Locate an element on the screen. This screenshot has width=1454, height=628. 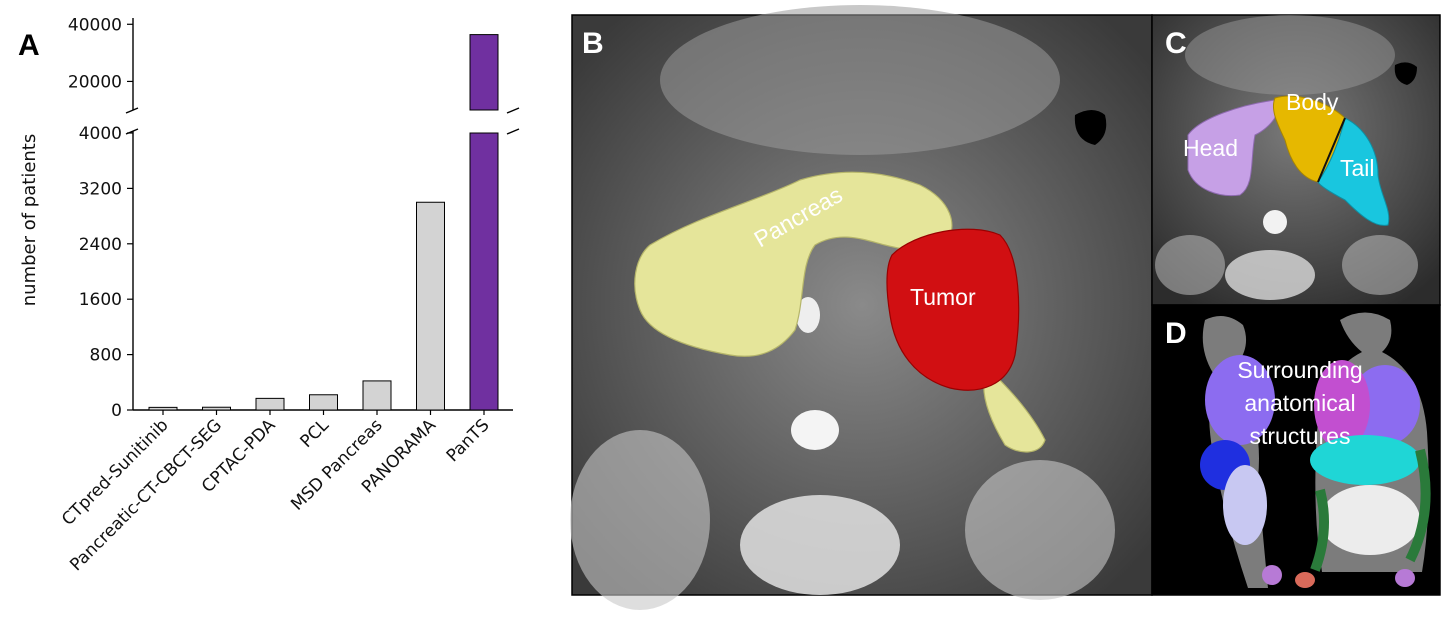
x-tick-label: PanTS is located at coordinates (468, 440).